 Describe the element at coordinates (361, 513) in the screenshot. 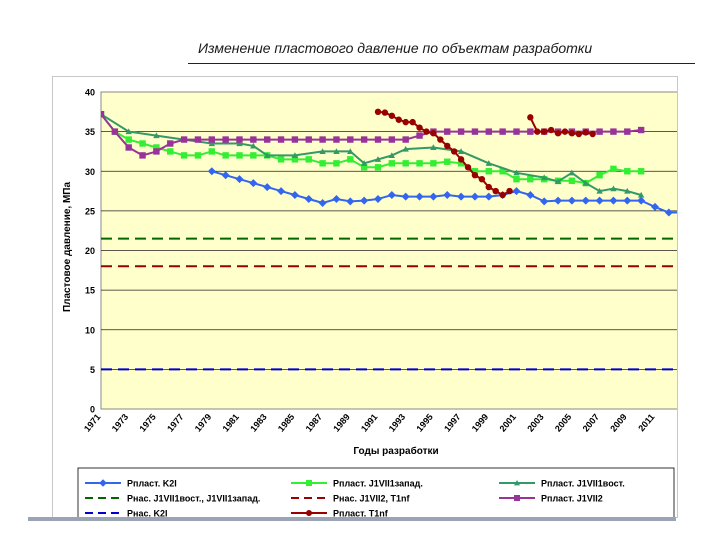

I see `legend-label: Рпласт. T1nf` at that location.